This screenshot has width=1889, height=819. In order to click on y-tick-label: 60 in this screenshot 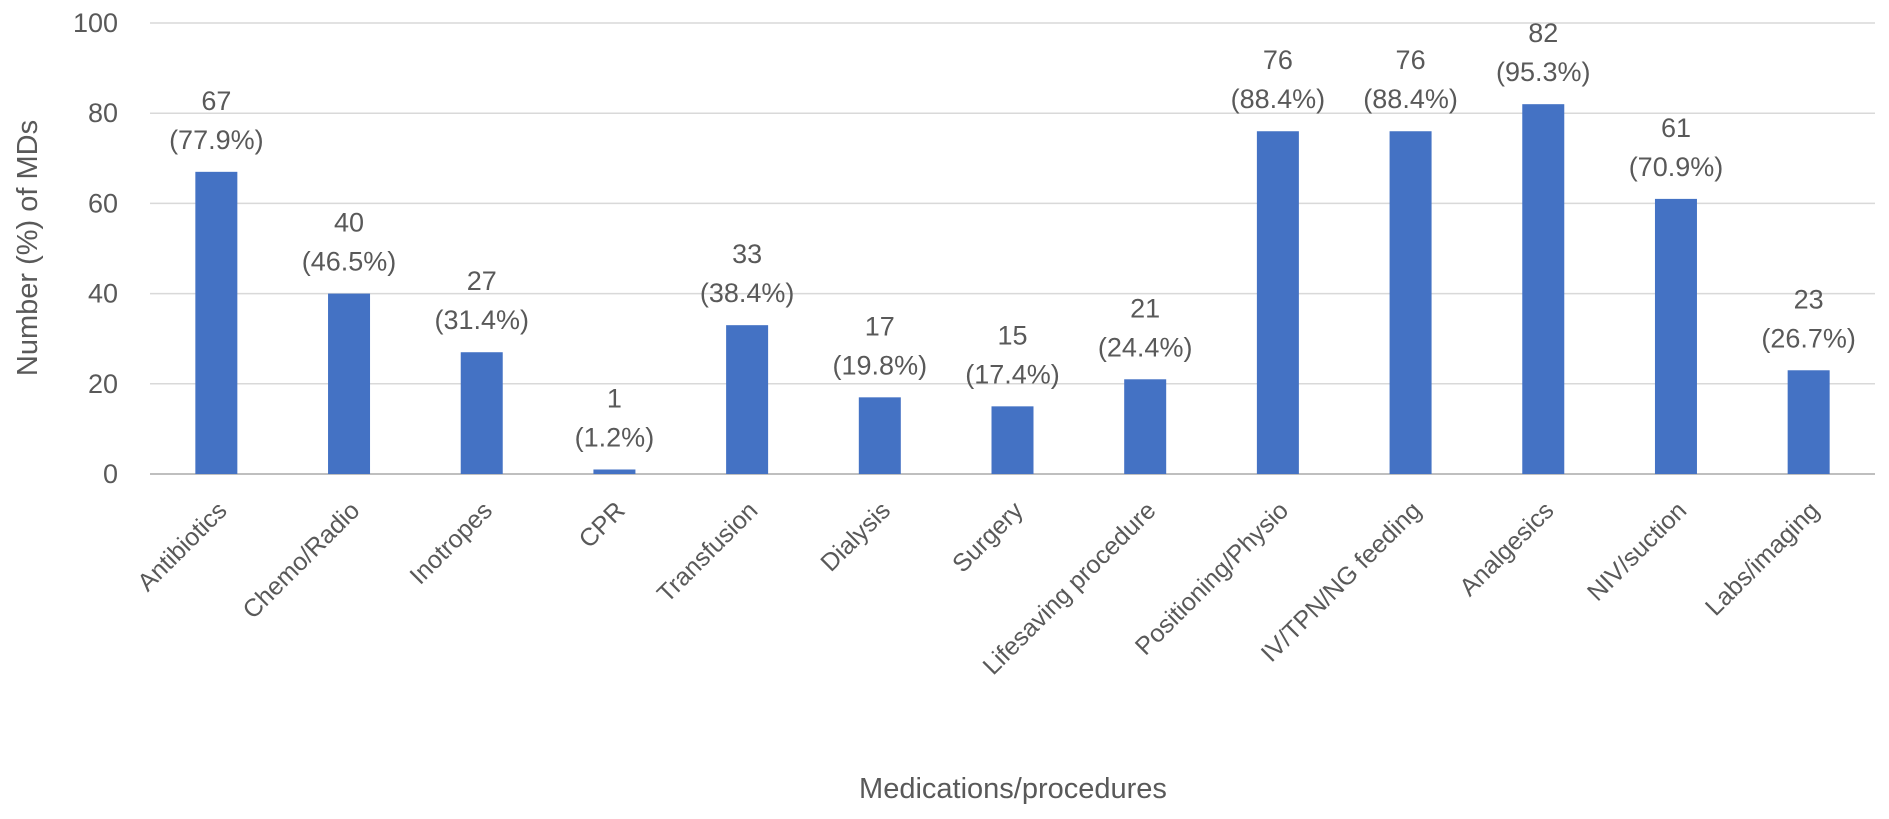, I will do `click(103, 203)`.